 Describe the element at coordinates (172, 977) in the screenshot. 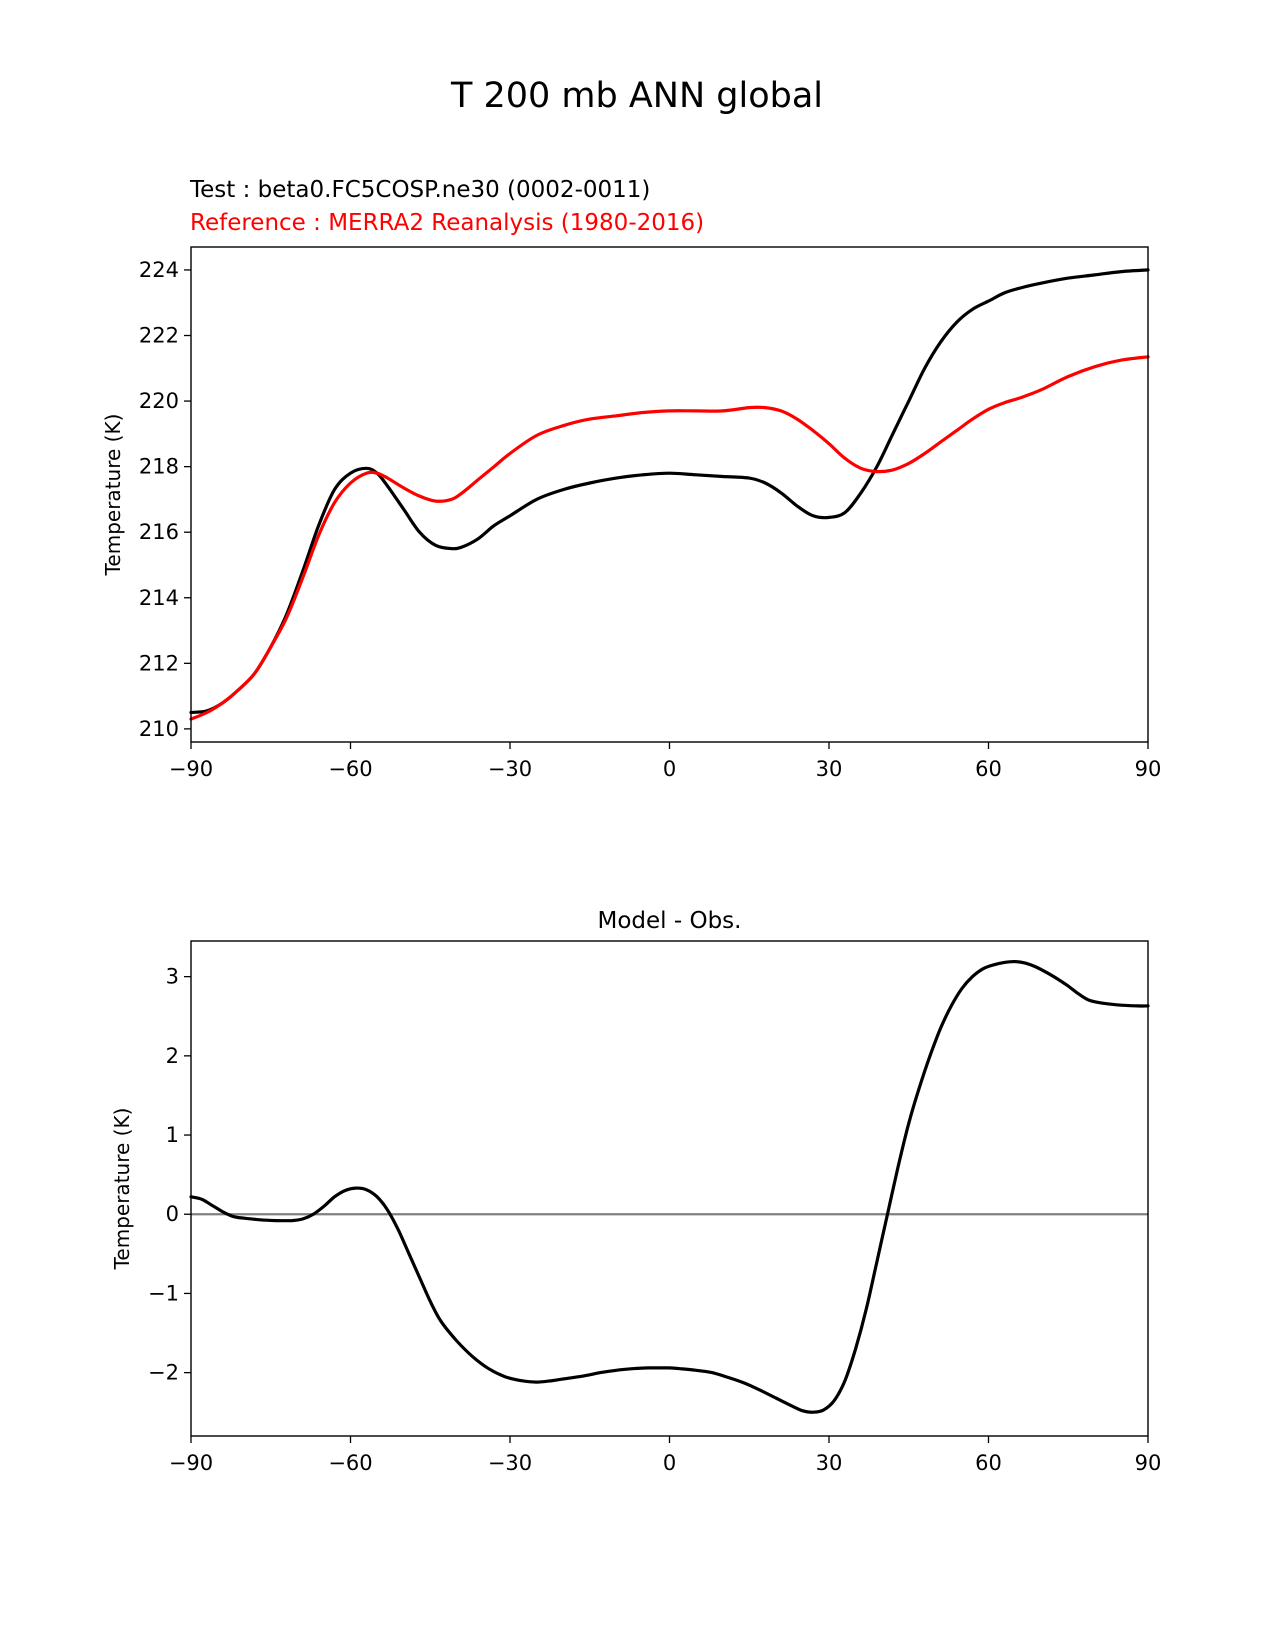

I see `y-tick-label: 3` at that location.